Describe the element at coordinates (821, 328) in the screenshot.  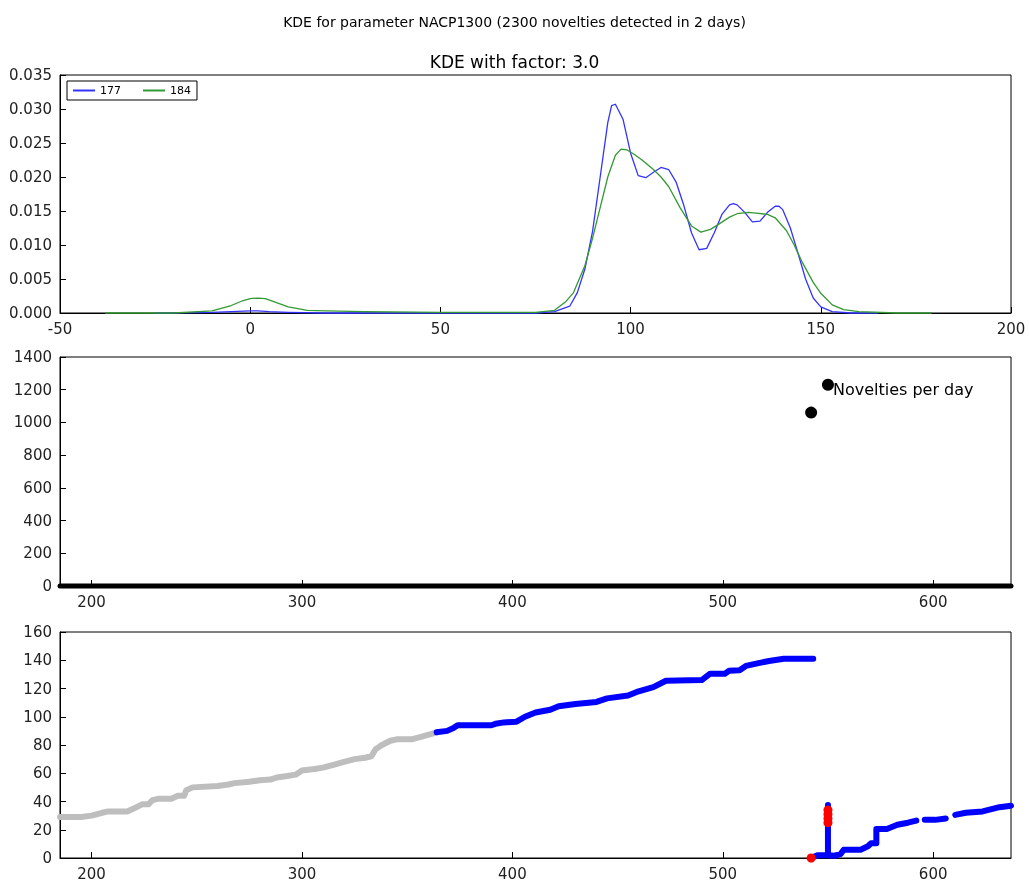
I see `x-tick-label: 150` at that location.